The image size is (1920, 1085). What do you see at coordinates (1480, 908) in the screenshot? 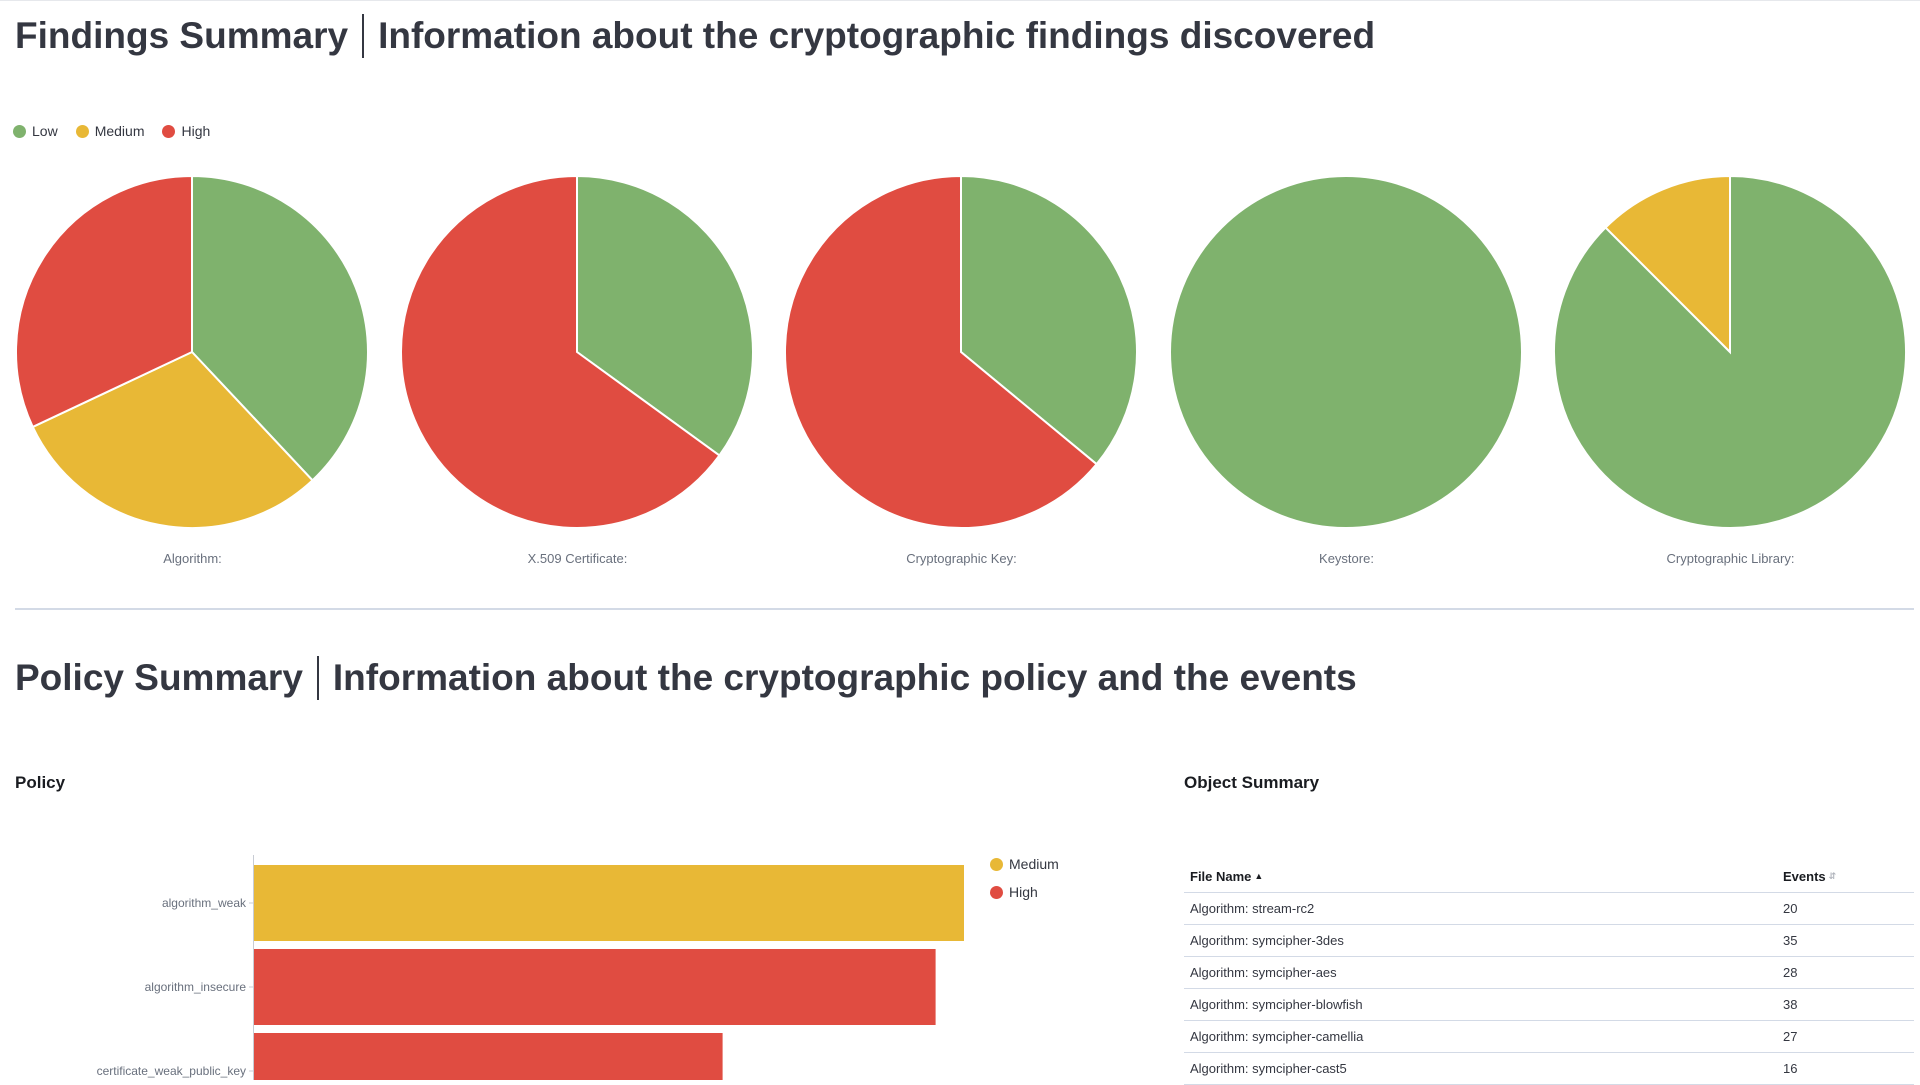
I see `file-name-cell: Algorithm: stream-rc2` at bounding box center [1480, 908].